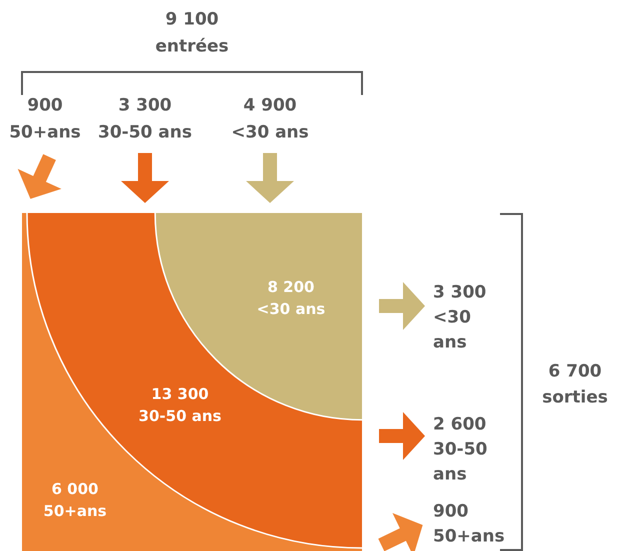 The image size is (624, 551). What do you see at coordinates (270, 105) in the screenshot?
I see `data-label: 4 900` at bounding box center [270, 105].